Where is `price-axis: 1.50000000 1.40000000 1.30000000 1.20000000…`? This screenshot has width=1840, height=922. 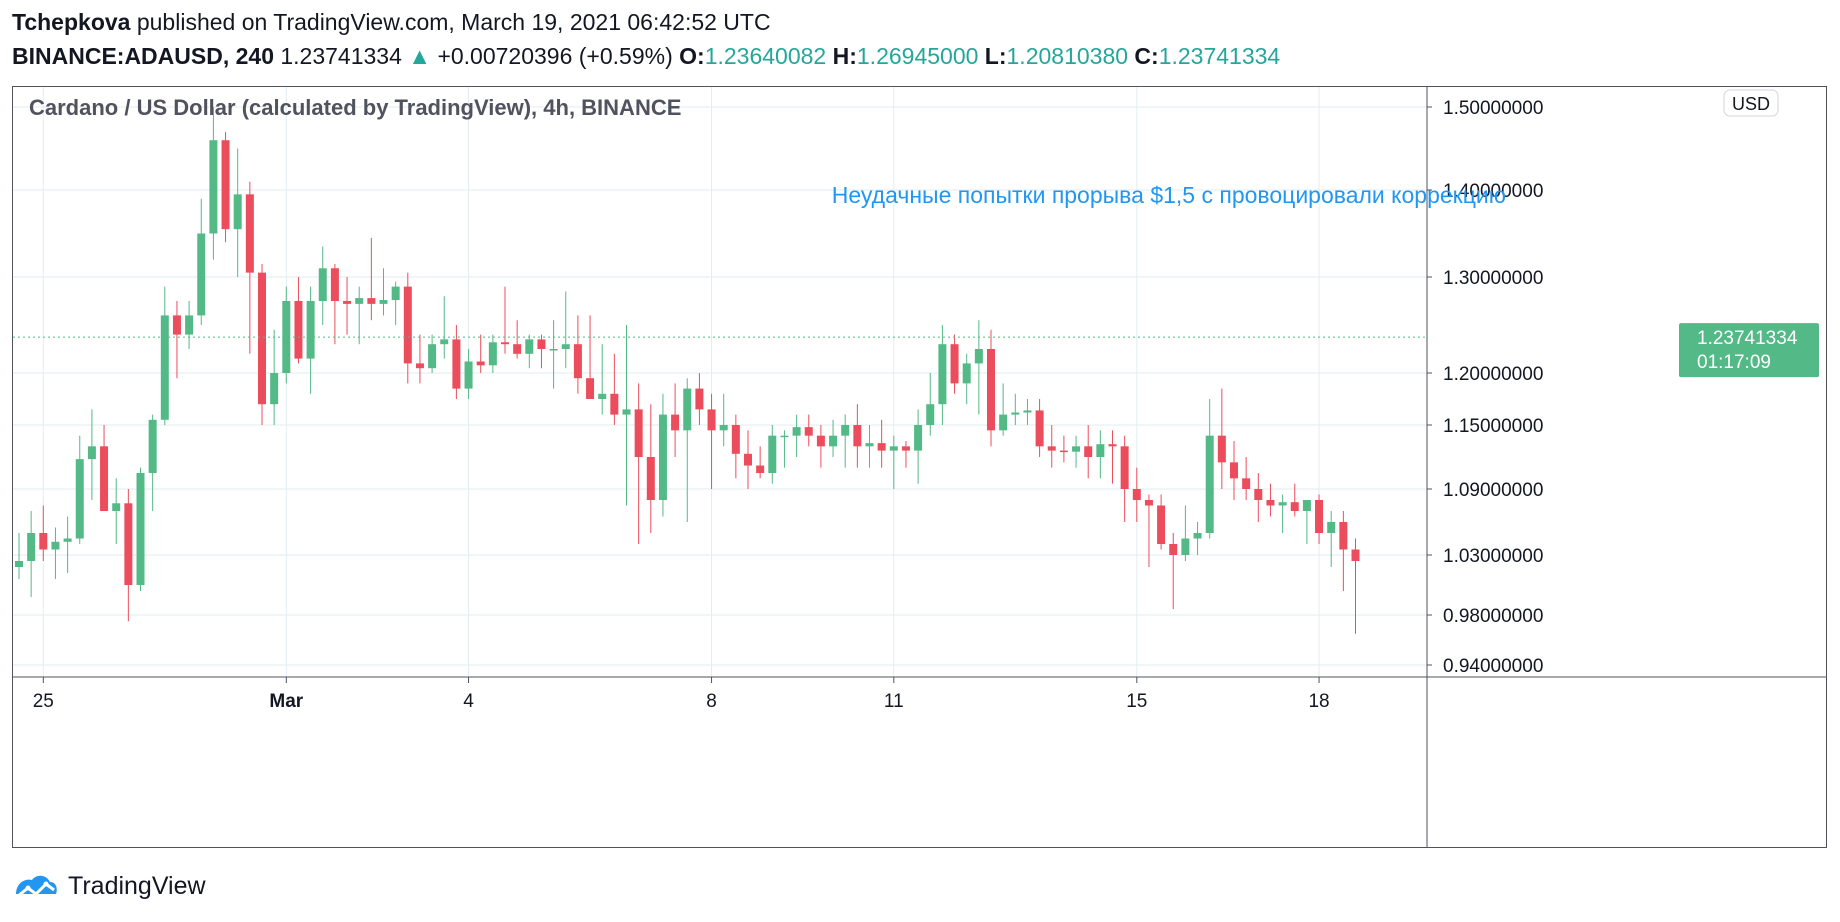 price-axis: 1.50000000 1.40000000 1.30000000 1.20000000… is located at coordinates (1485, 387).